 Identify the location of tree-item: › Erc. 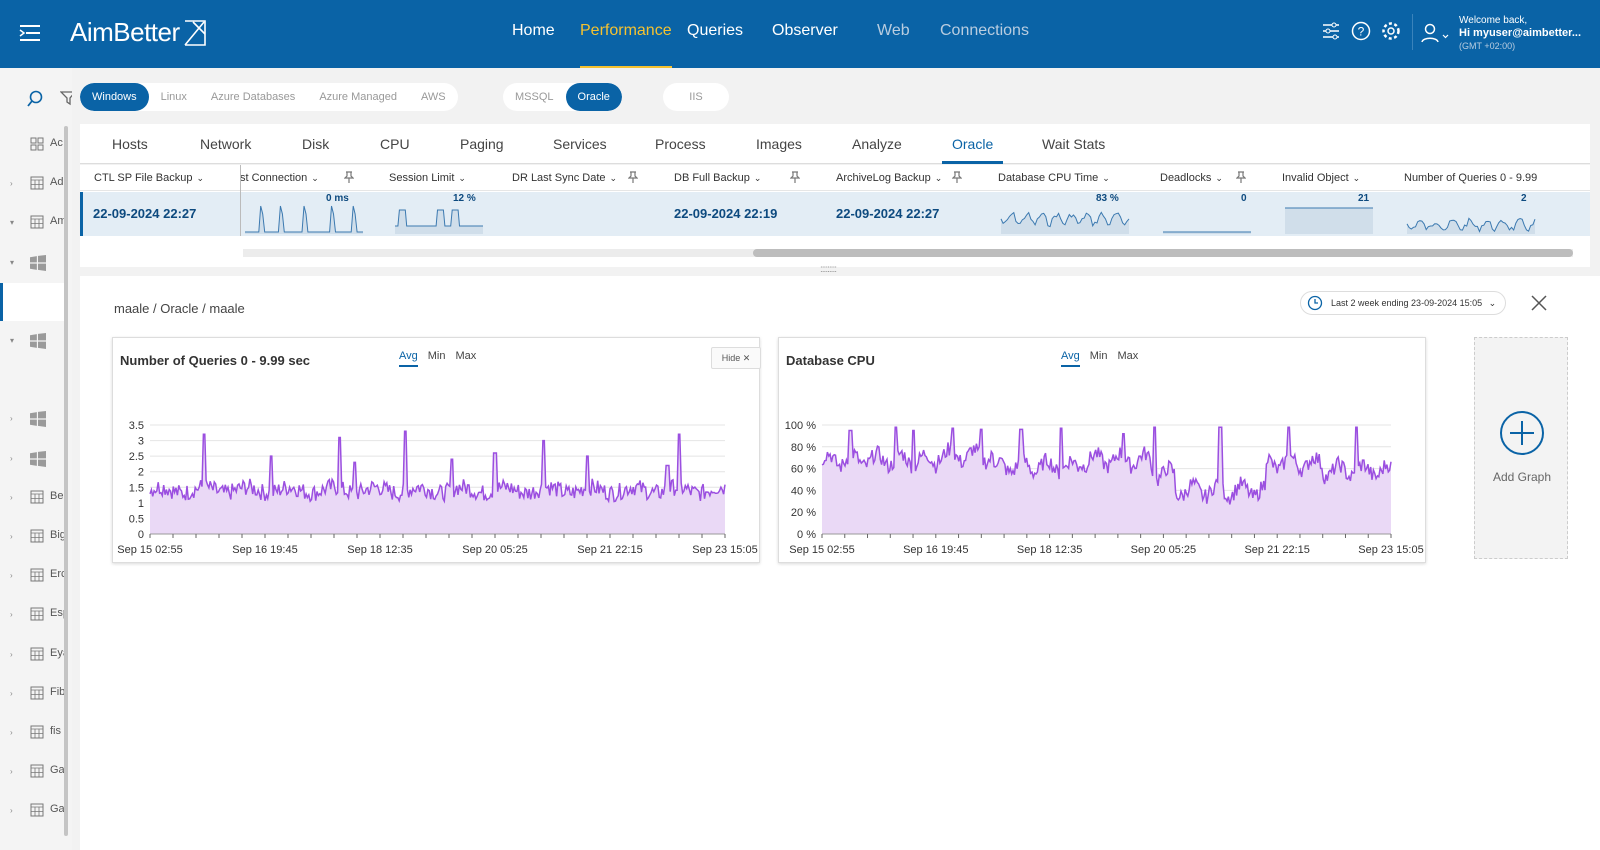
(32, 576).